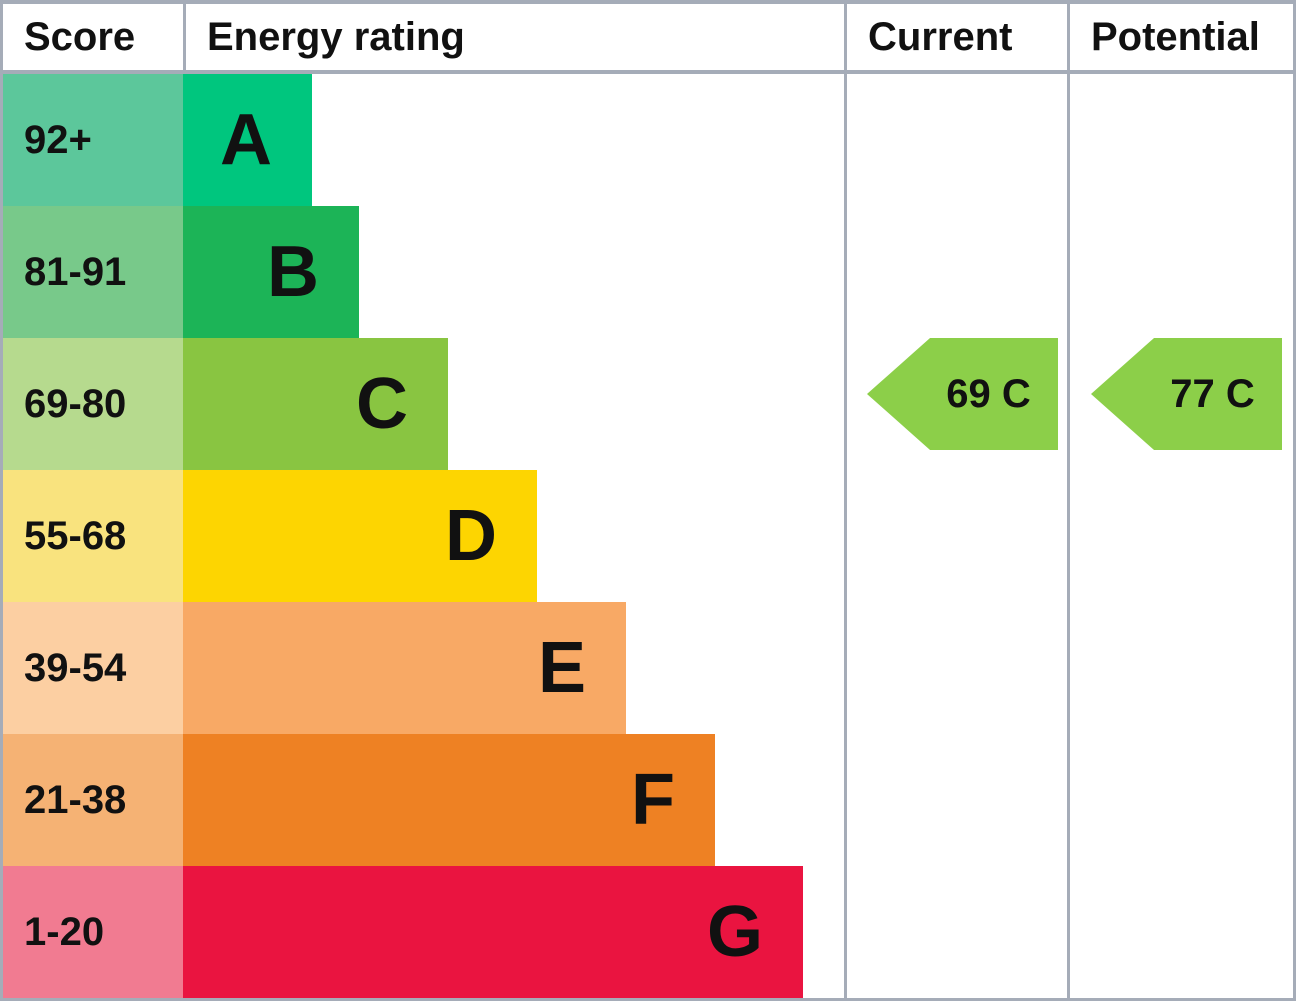  I want to click on rating-row-b: 81-91 B, so click(423, 272).